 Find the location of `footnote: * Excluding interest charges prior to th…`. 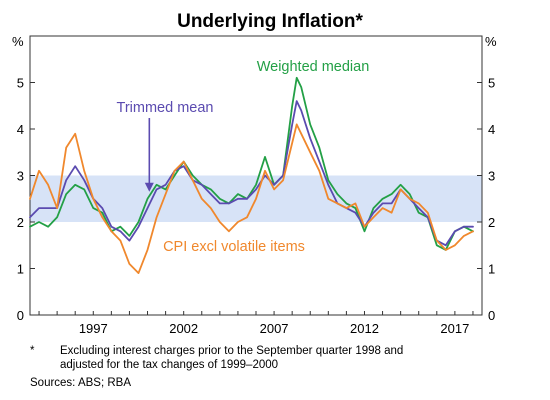

footnote: * Excluding interest charges prior to th… is located at coordinates (265, 358).